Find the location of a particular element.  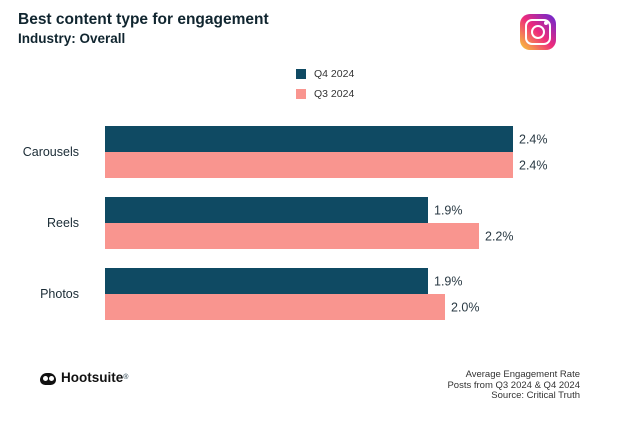

value-label-photos-q4-2024: 1.9% is located at coordinates (448, 282).